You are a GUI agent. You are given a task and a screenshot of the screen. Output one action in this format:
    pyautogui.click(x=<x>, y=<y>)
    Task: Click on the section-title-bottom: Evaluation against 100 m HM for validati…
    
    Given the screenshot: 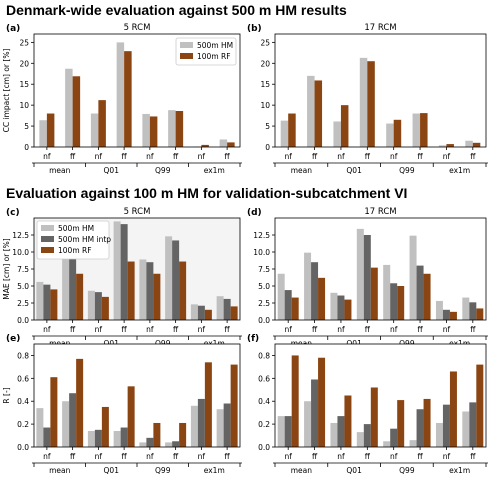 What is the action you would take?
    pyautogui.click(x=207, y=193)
    